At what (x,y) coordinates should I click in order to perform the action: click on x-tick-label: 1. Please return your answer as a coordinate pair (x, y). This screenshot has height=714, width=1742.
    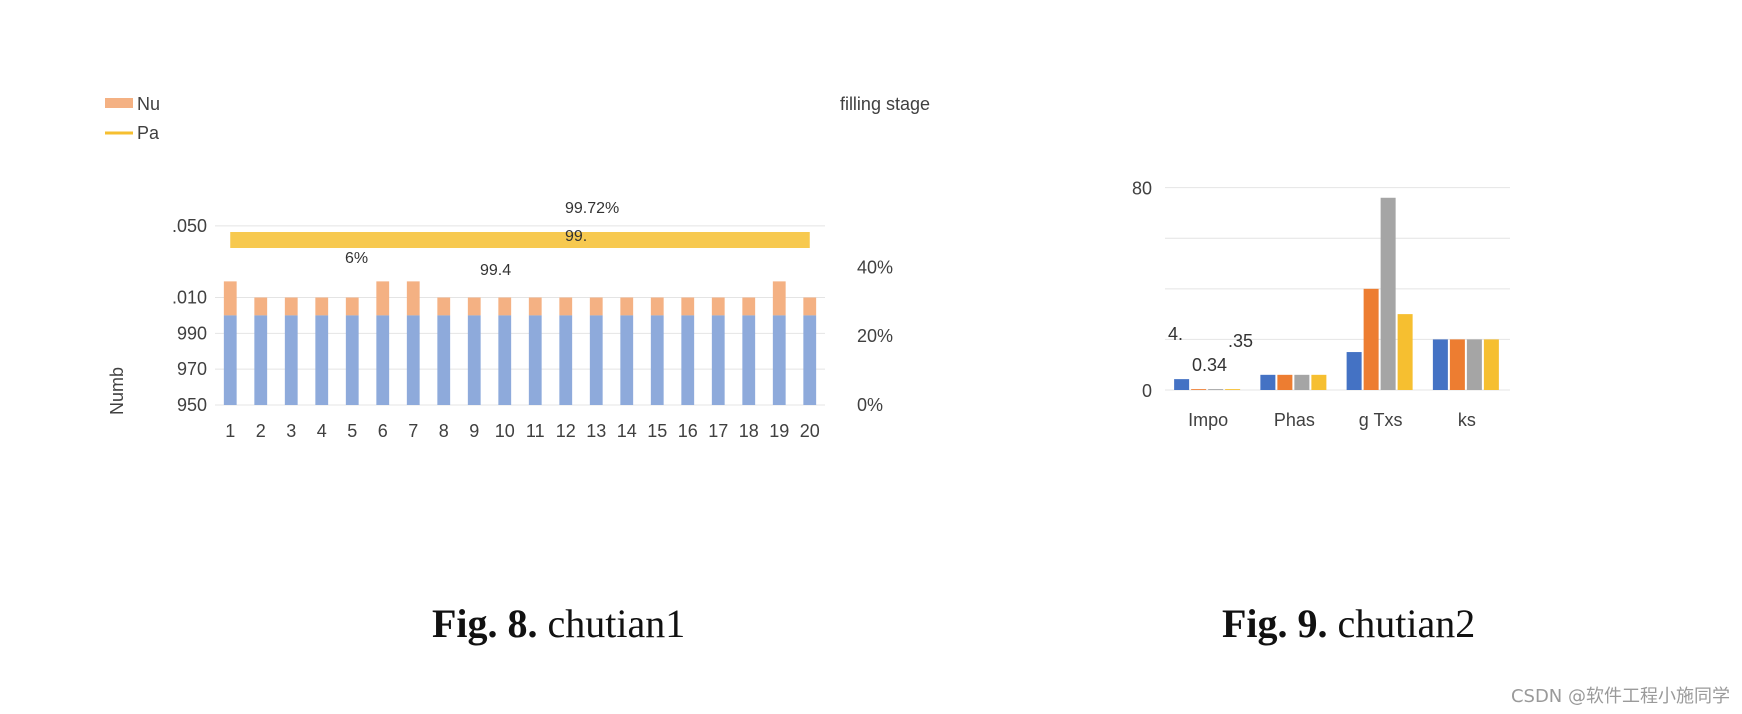
    Looking at the image, I should click on (230, 431).